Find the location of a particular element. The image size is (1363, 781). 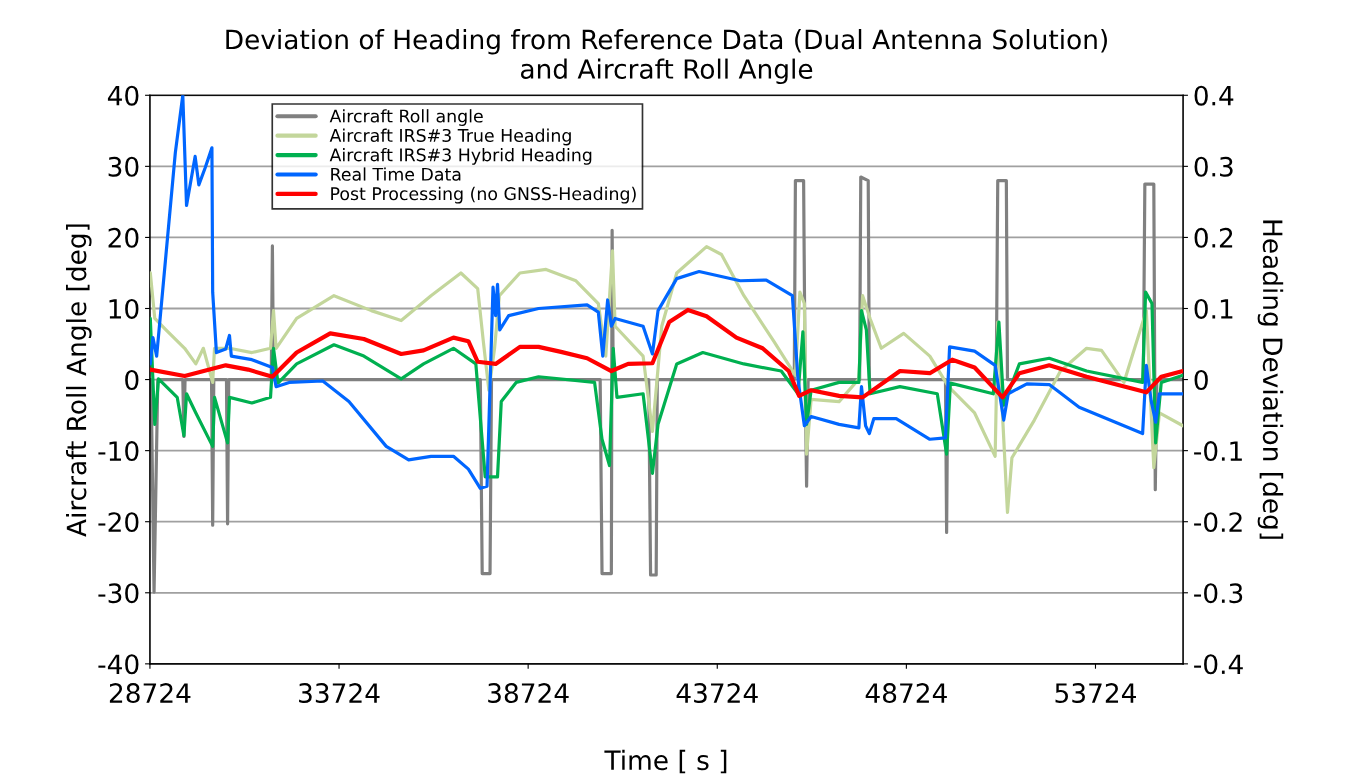

y2-tick-label: 0.4 is located at coordinates (1214, 95).